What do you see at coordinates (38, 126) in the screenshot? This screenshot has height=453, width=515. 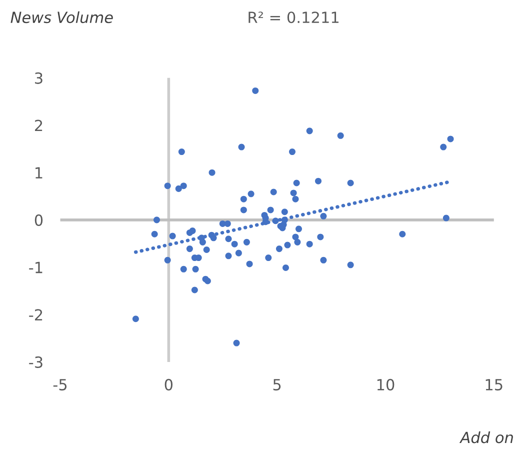 I see `y-tick-label: 2` at bounding box center [38, 126].